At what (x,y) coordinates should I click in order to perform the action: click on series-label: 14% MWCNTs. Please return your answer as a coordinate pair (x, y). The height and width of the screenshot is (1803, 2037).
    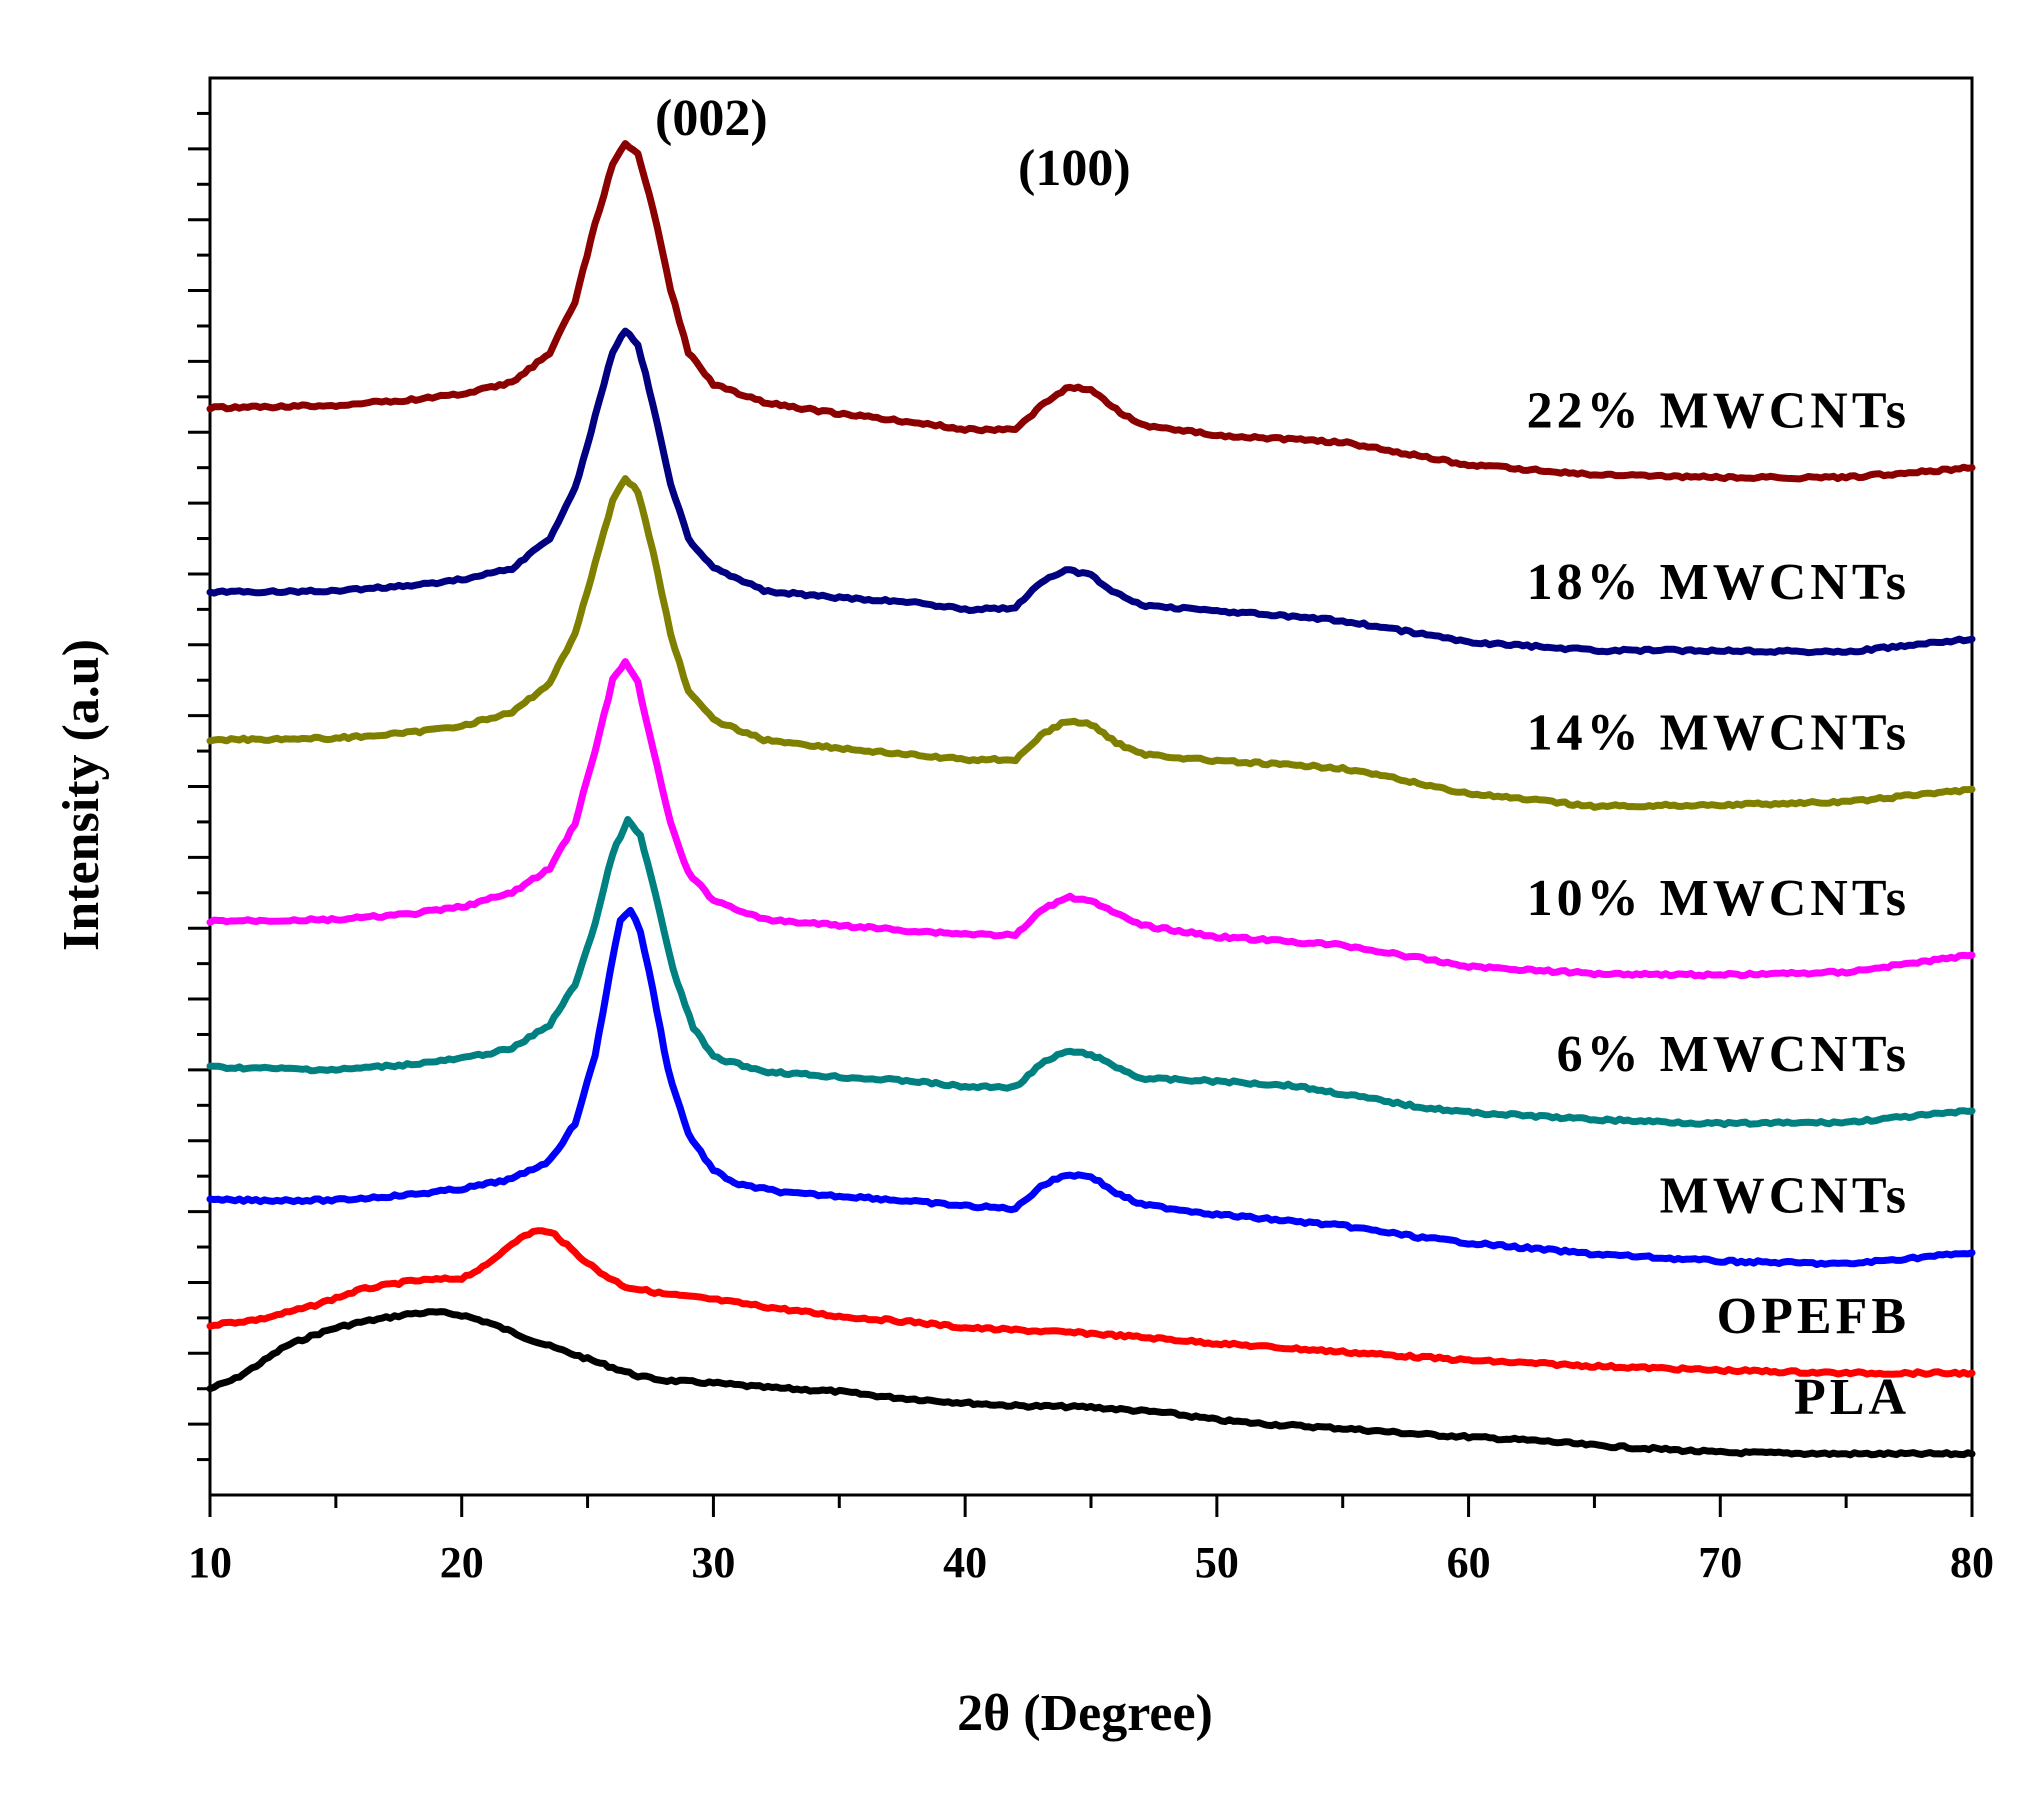
    Looking at the image, I should click on (1718, 732).